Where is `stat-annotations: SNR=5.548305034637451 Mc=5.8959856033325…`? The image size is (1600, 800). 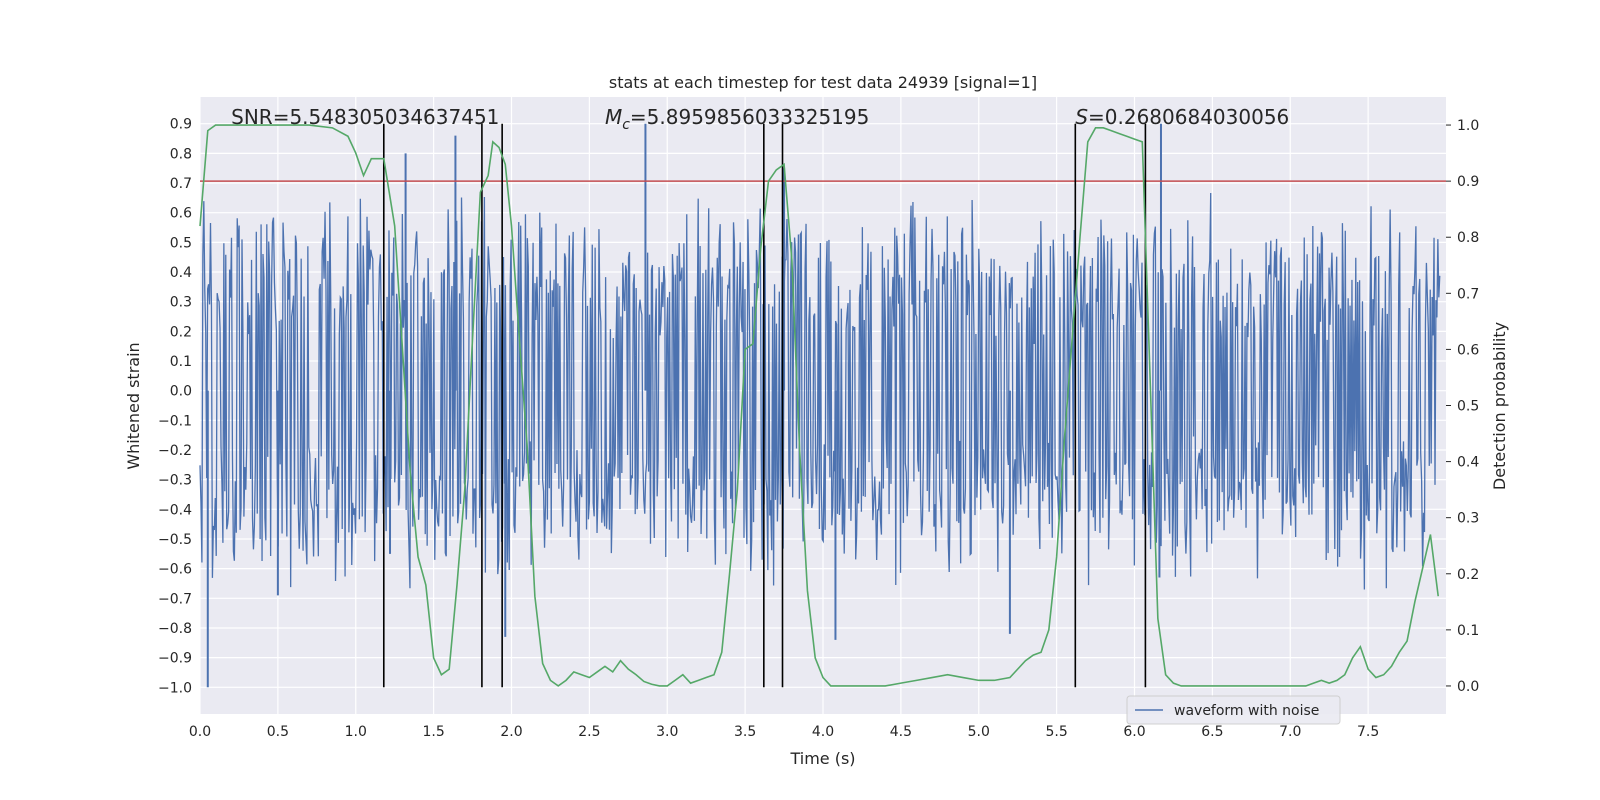 stat-annotations: SNR=5.548305034637451 Mc=5.8959856033325… is located at coordinates (760, 119).